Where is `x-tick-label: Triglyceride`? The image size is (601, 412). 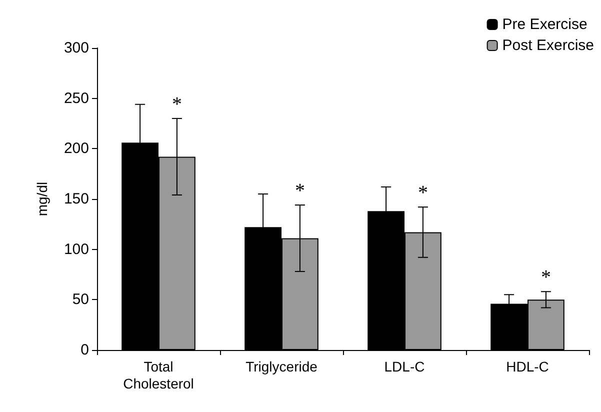
x-tick-label: Triglyceride is located at coordinates (282, 366).